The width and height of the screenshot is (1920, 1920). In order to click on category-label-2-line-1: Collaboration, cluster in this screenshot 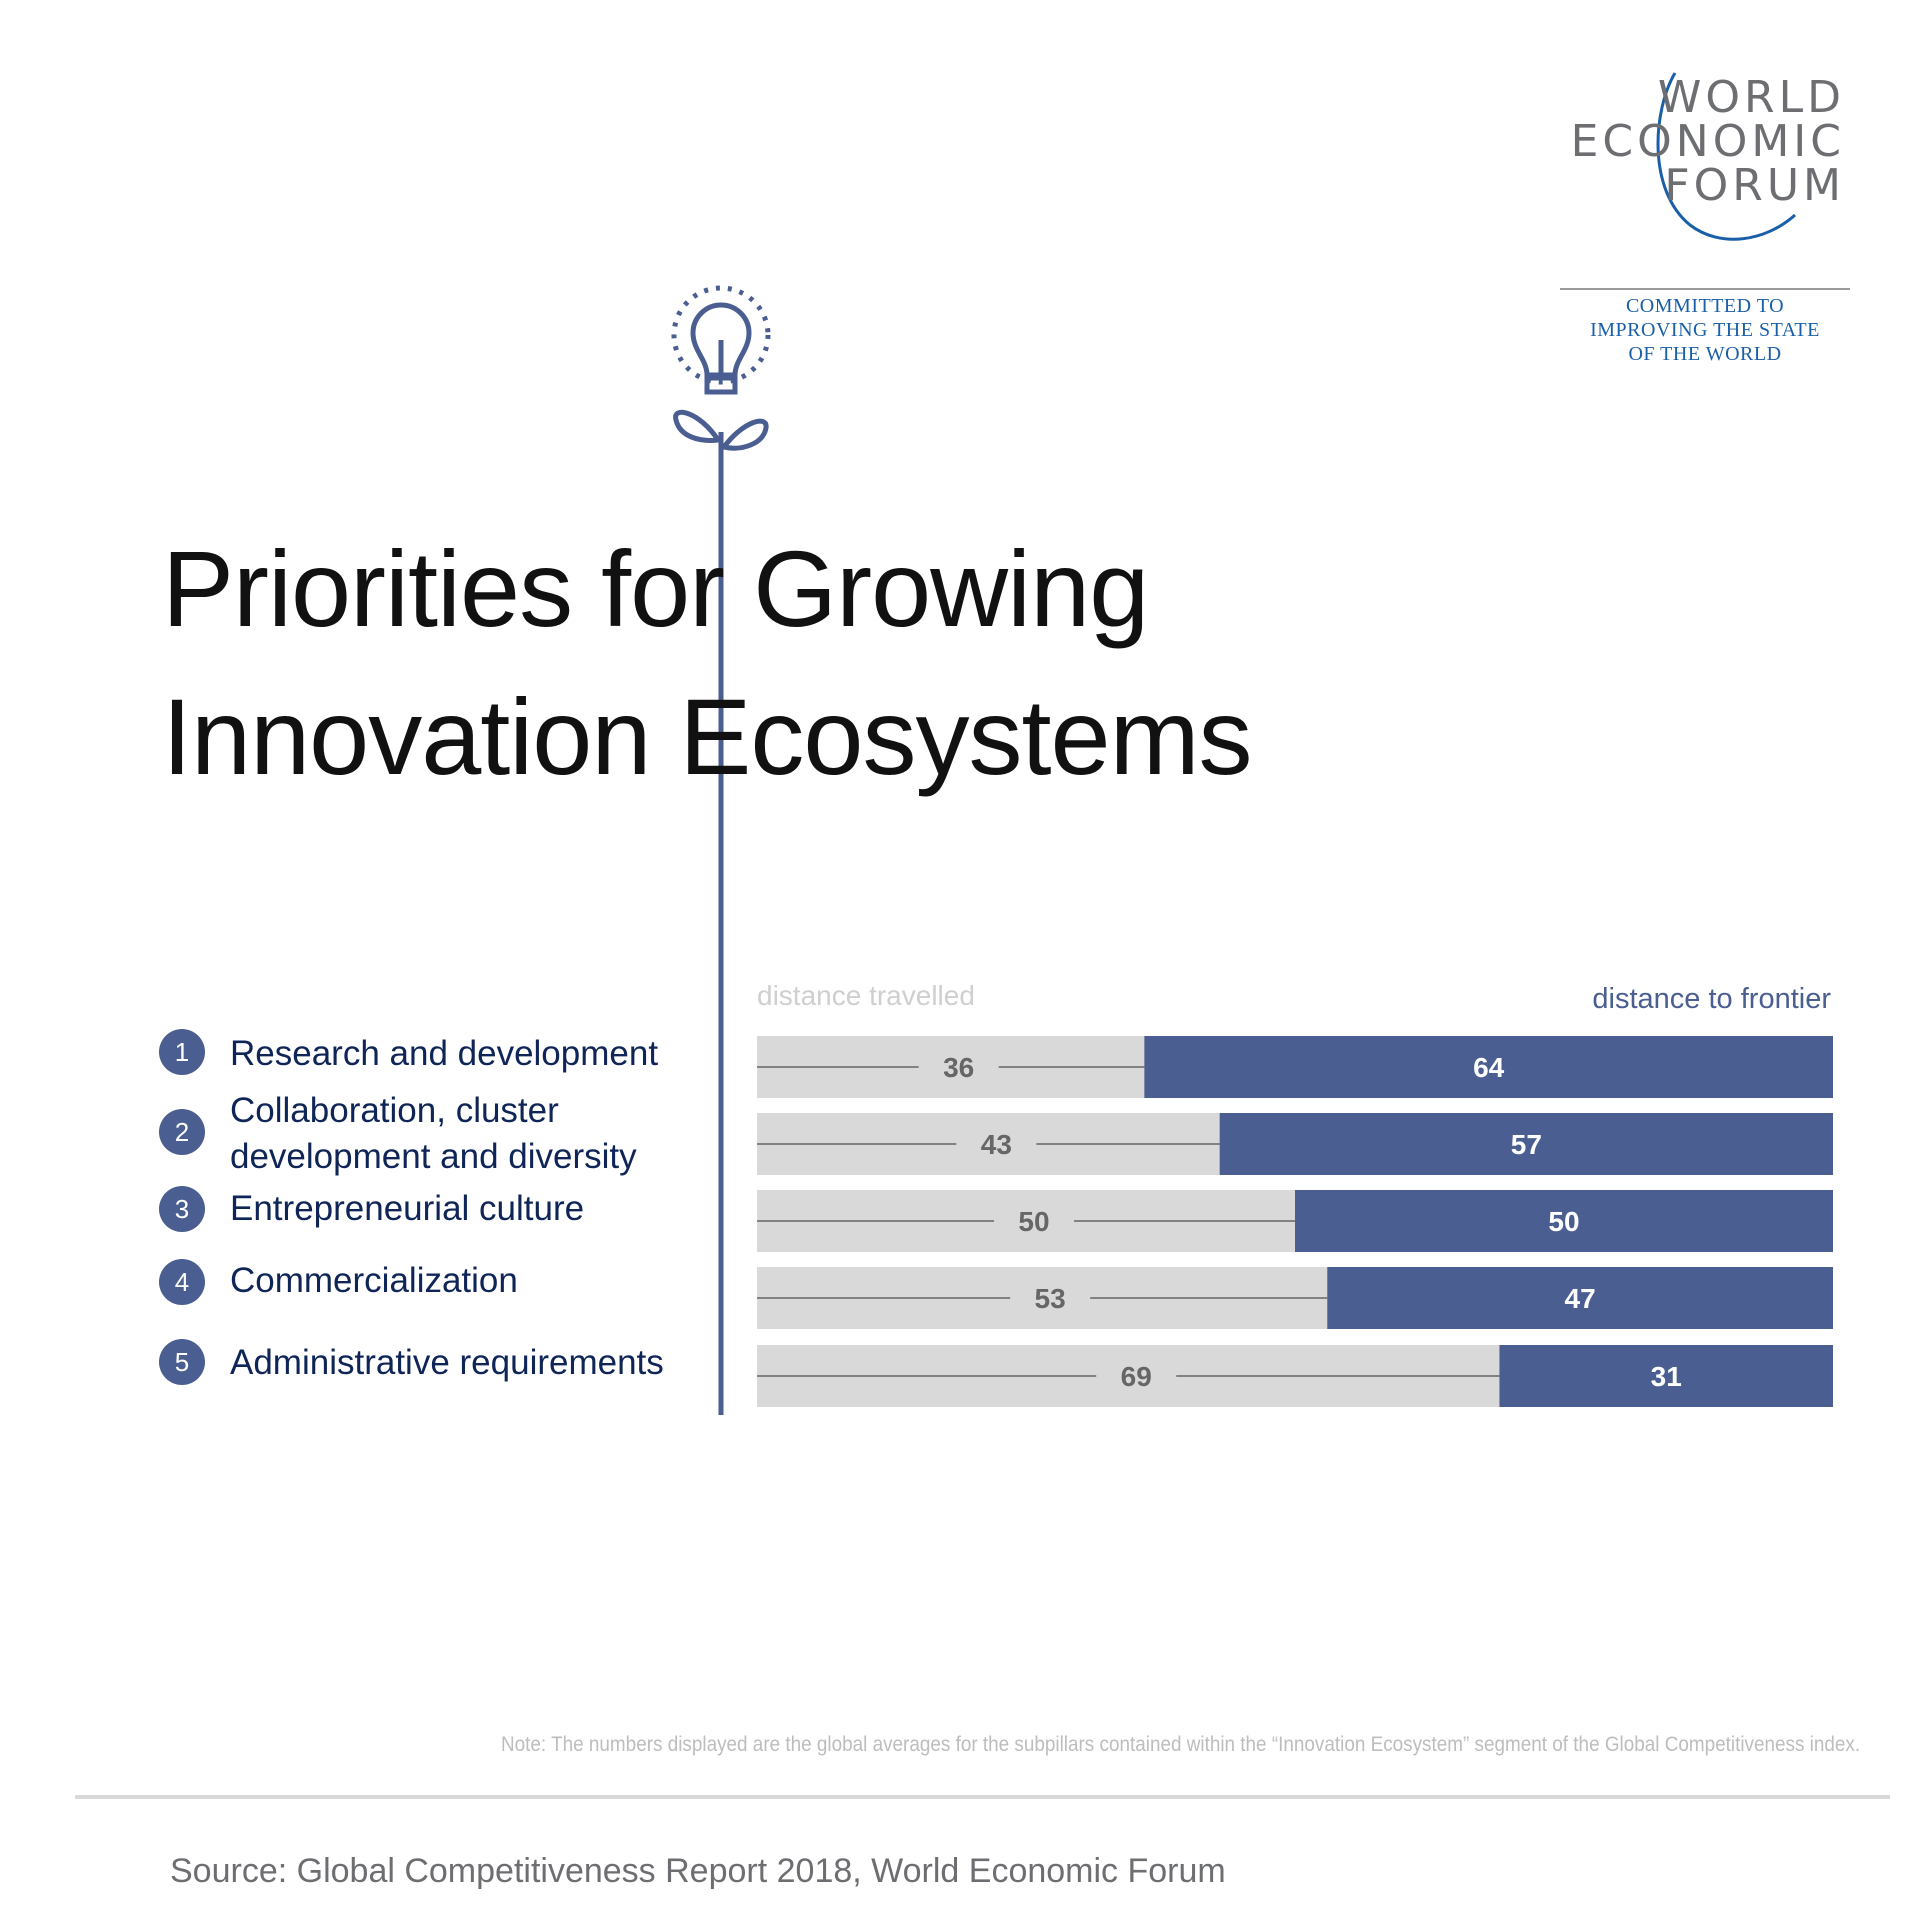, I will do `click(394, 1110)`.